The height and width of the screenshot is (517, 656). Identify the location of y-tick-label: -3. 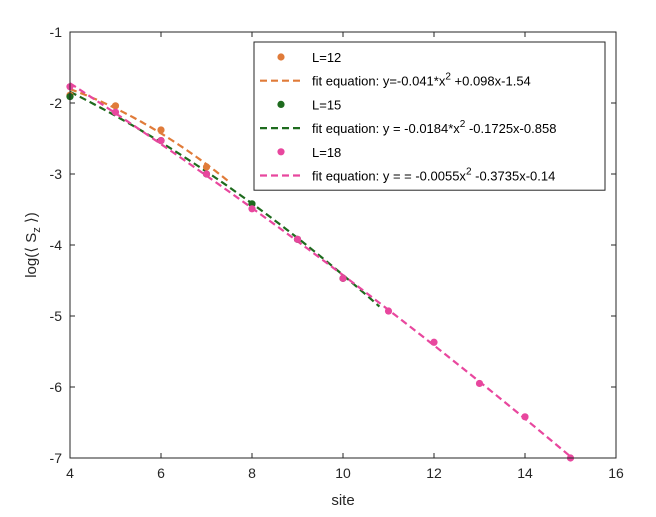
(56, 174).